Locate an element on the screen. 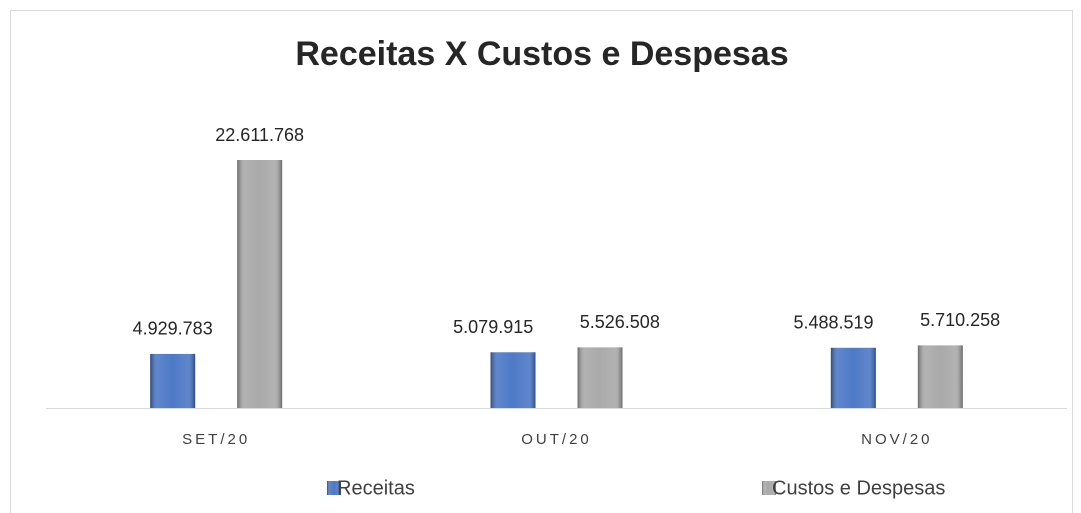 The width and height of the screenshot is (1081, 513). x-tick-label: SET/20 is located at coordinates (216, 439).